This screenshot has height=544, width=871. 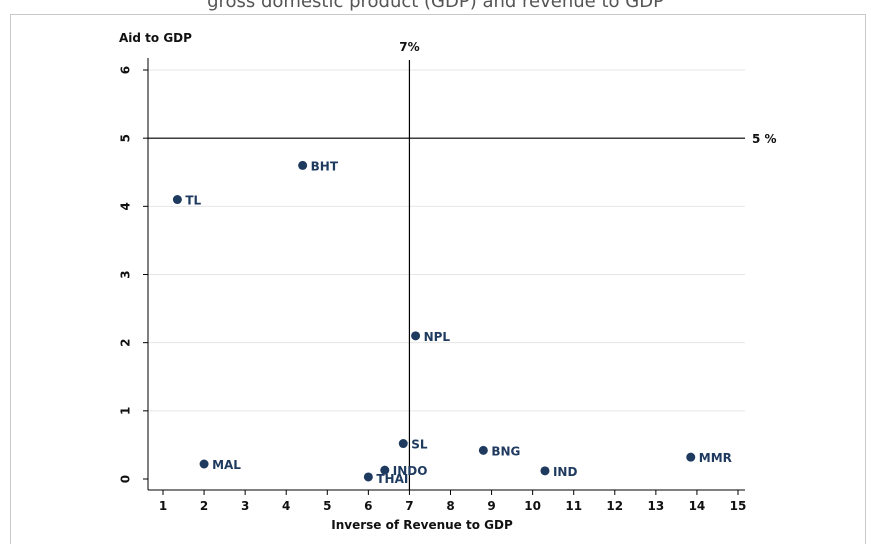 I want to click on point-label-indo: INDO, so click(x=410, y=471).